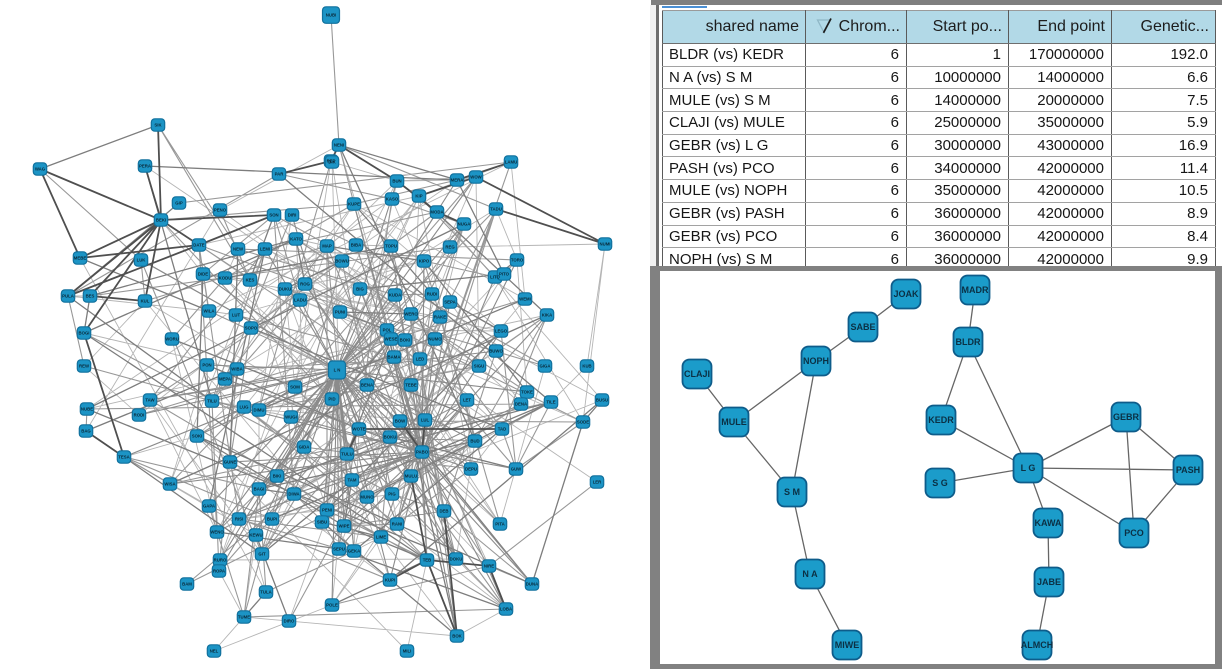 The width and height of the screenshot is (1222, 669). Describe the element at coordinates (259, 489) in the screenshot. I see `svg-text: BAGI` at that location.